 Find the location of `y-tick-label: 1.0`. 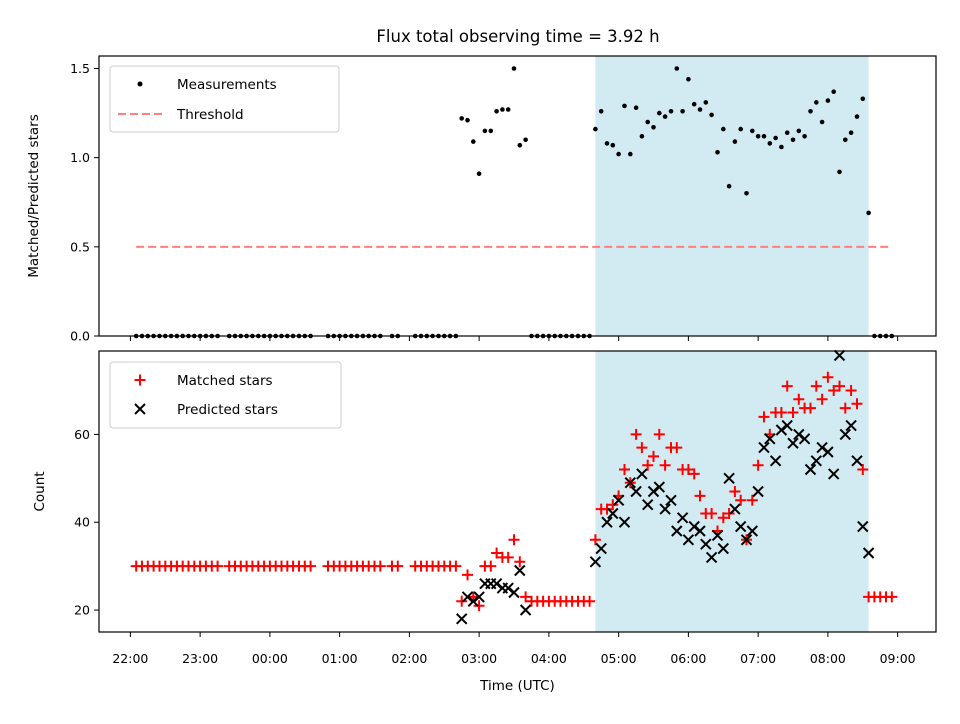

y-tick-label: 1.0 is located at coordinates (80, 157).